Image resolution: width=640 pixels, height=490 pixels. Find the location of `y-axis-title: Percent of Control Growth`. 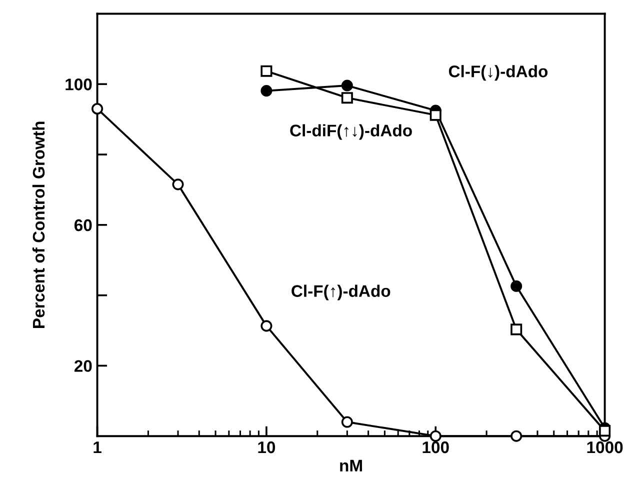

y-axis-title: Percent of Control Growth is located at coordinates (38, 225).